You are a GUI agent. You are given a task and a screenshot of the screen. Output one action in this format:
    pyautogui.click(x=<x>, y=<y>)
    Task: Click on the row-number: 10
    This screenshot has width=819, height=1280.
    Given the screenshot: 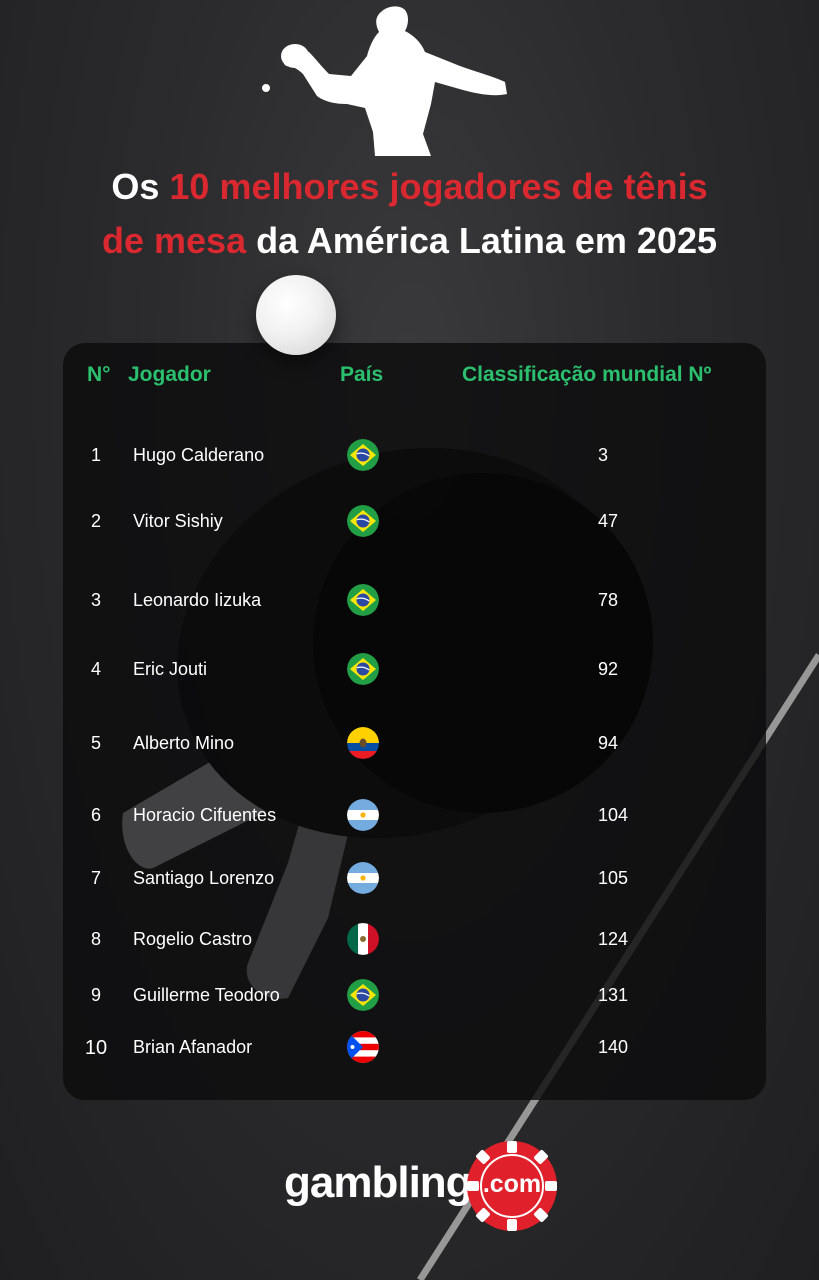 What is the action you would take?
    pyautogui.click(x=96, y=1048)
    